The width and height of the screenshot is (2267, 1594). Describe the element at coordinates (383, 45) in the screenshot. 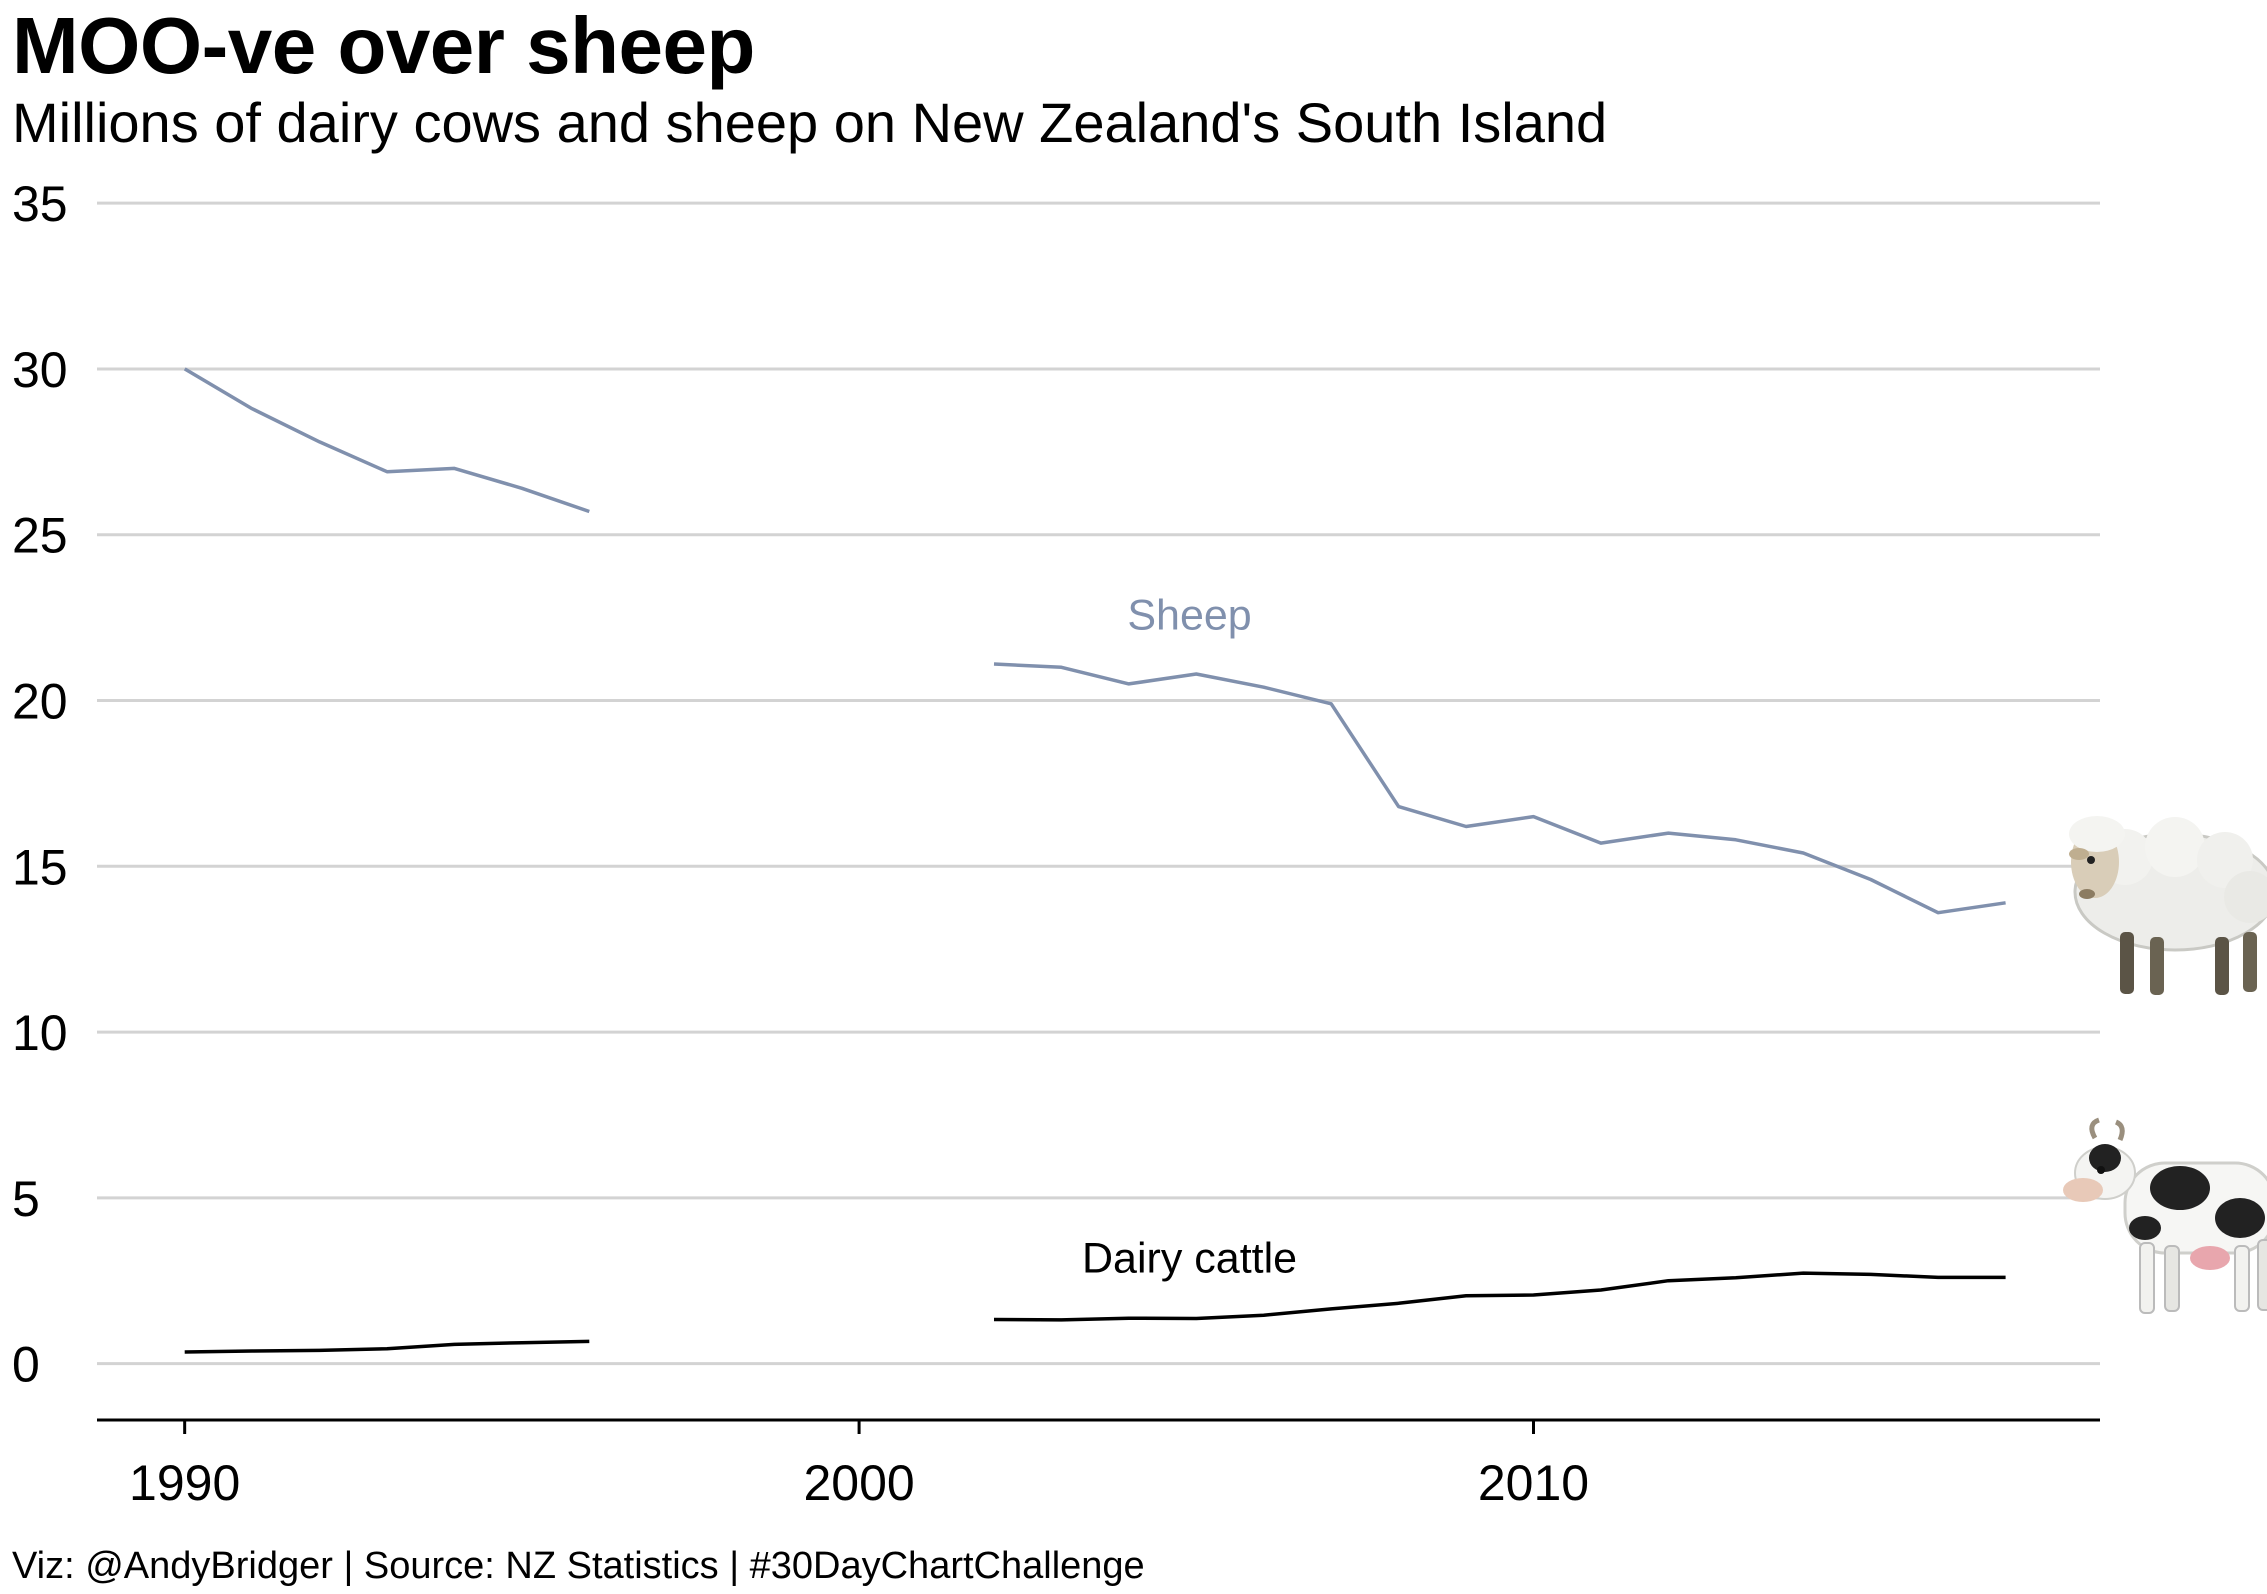

I see `chart-title: MOO-ve over sheep` at that location.